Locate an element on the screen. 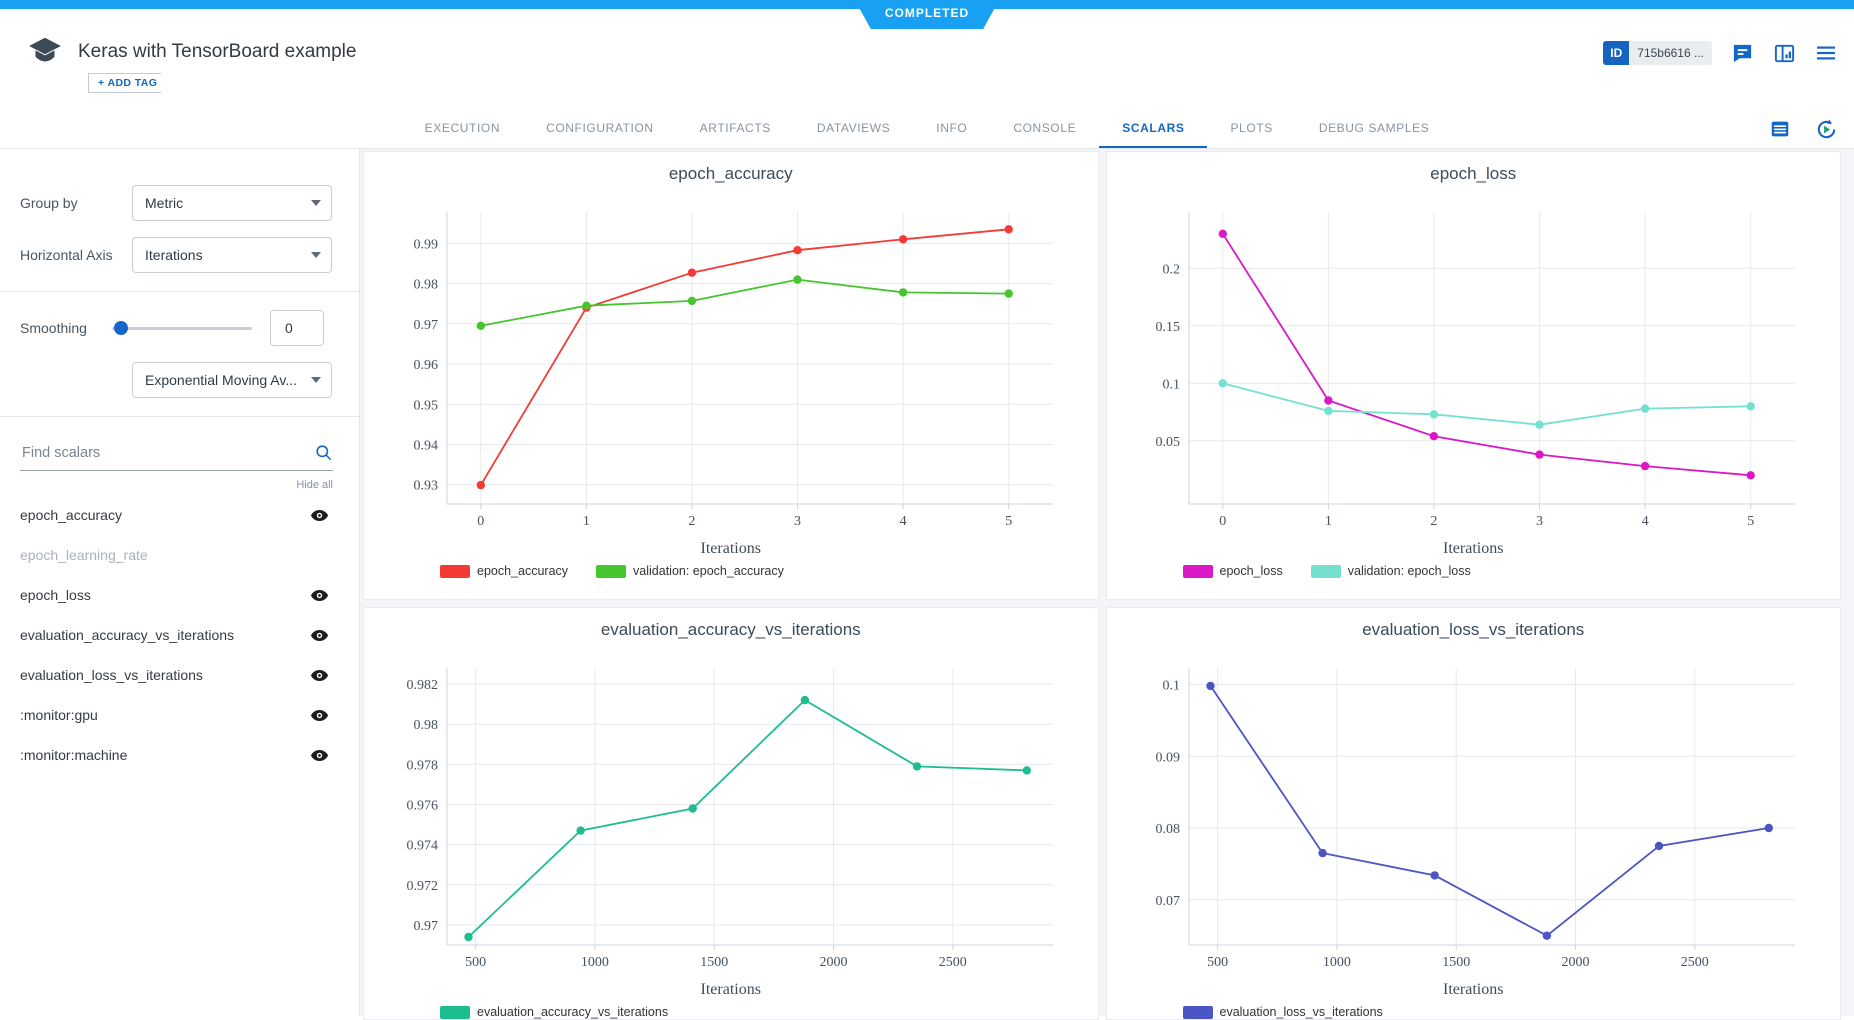 The width and height of the screenshot is (1854, 1020). horizontal-axis-select: Iterations is located at coordinates (232, 255).